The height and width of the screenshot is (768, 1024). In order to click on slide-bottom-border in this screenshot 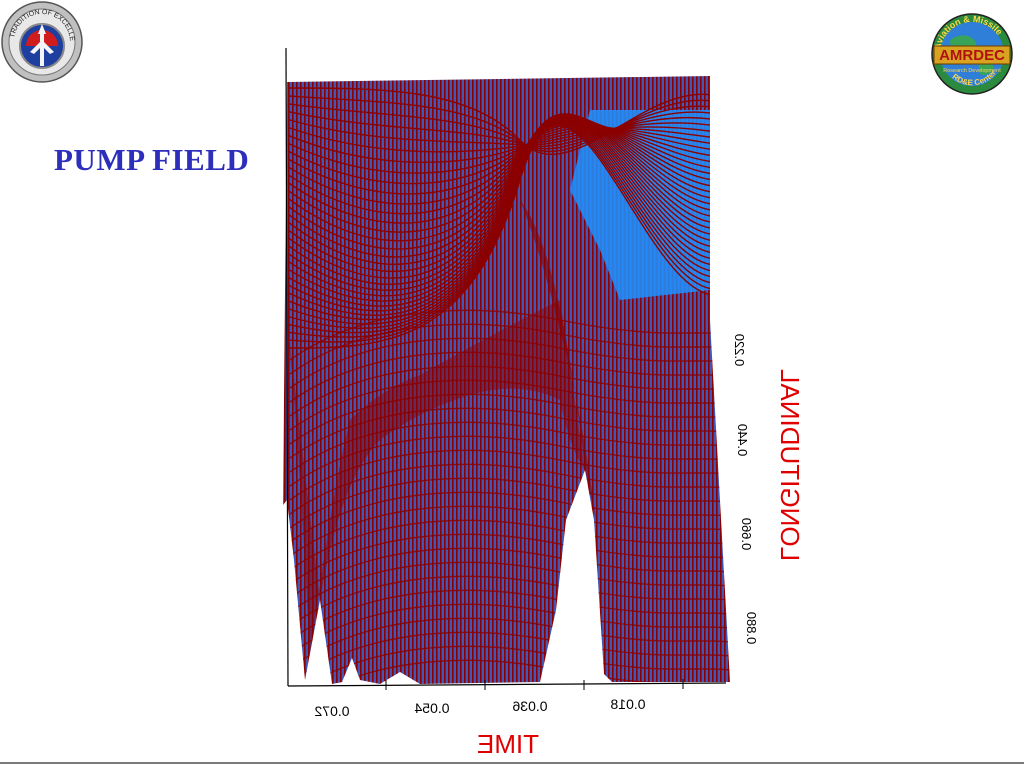, I will do `click(512, 763)`.